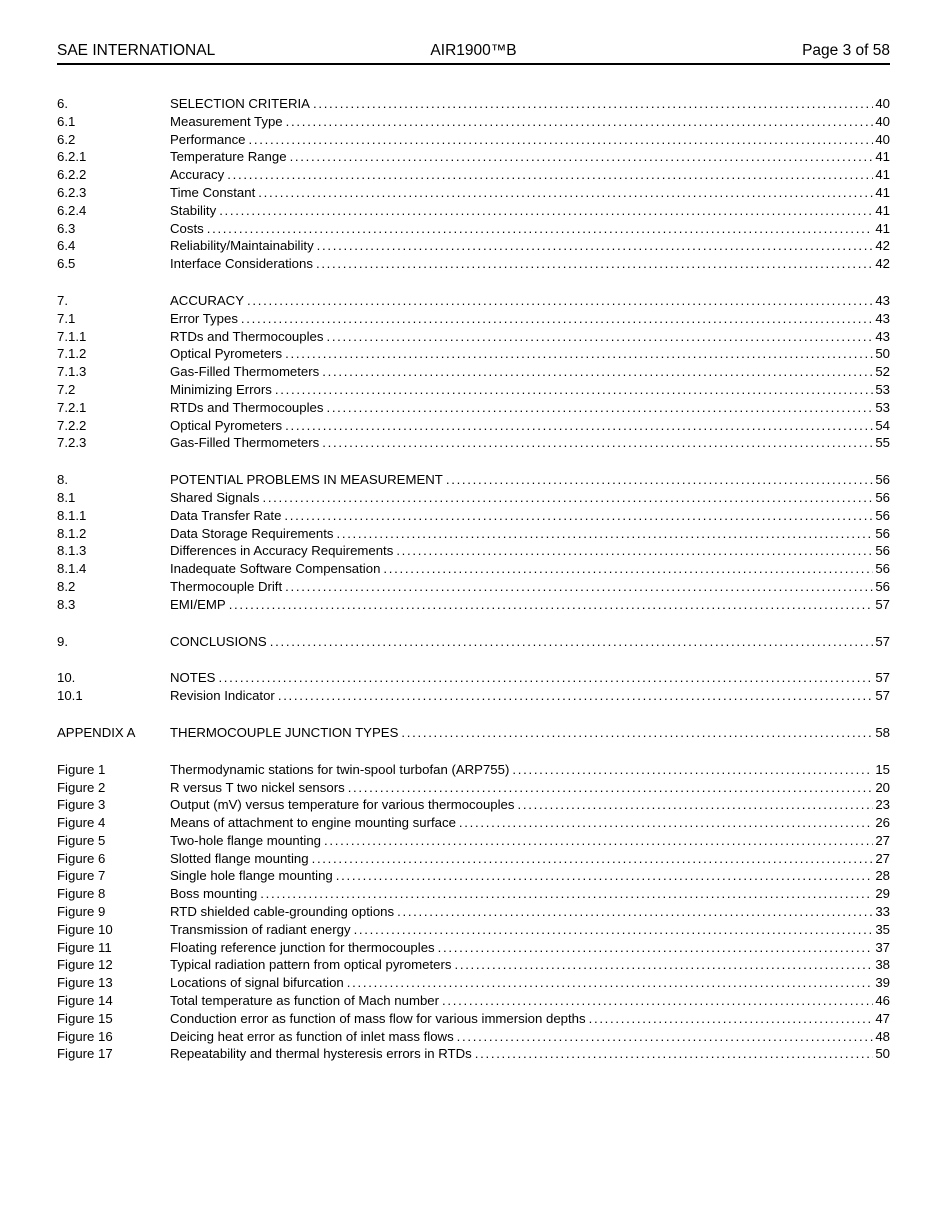  I want to click on toc-entry-title: Stability, so click(193, 210).